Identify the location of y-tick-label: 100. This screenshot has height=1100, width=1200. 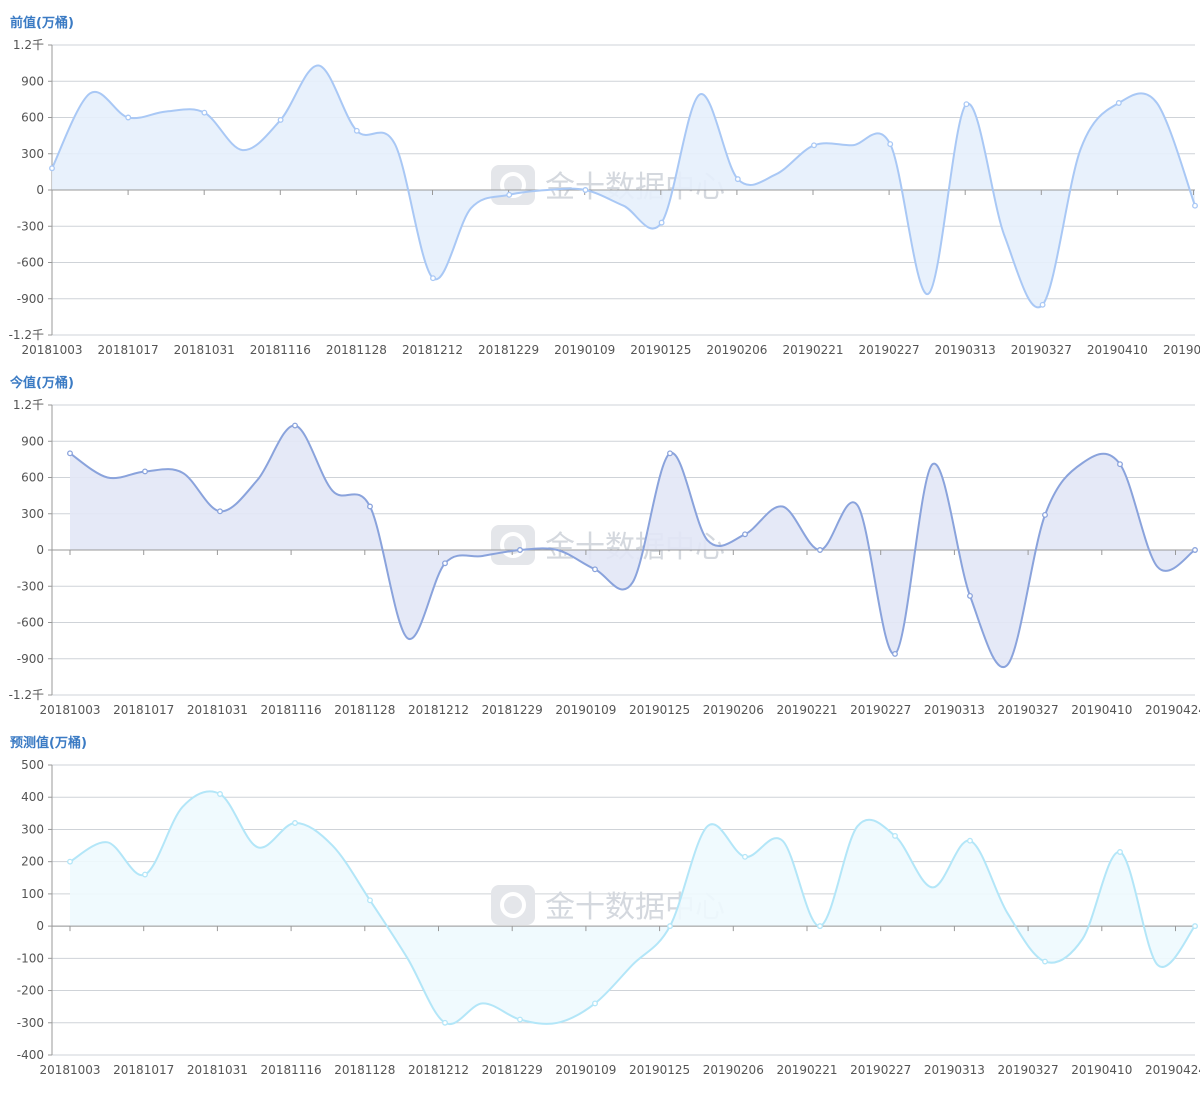
(32, 894).